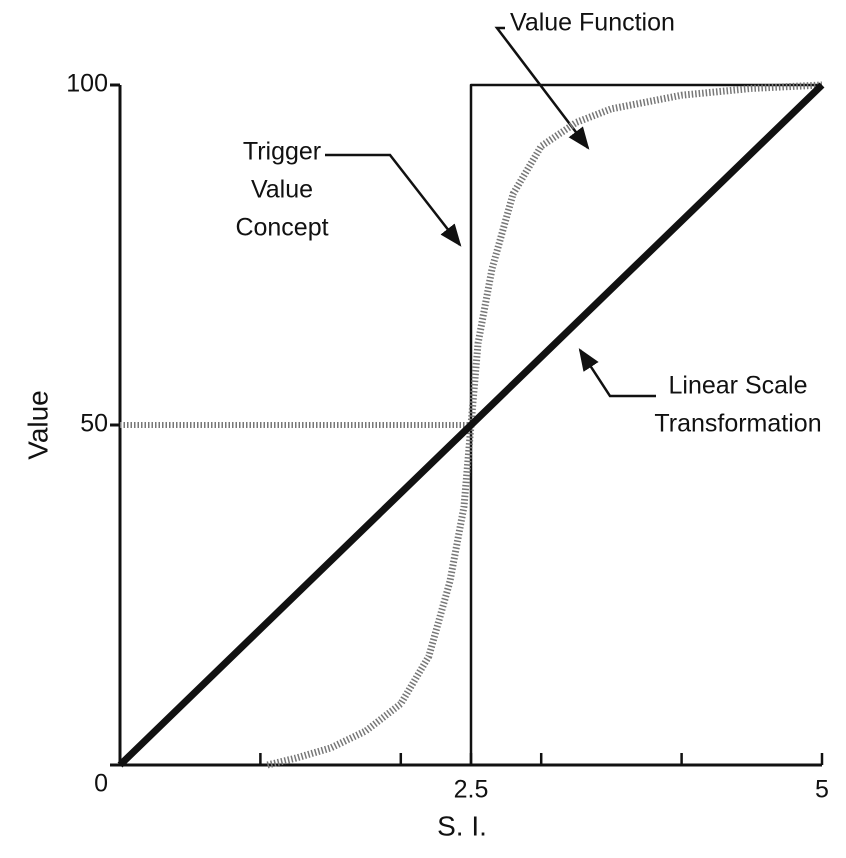  What do you see at coordinates (737, 424) in the screenshot?
I see `annotation: Transformation` at bounding box center [737, 424].